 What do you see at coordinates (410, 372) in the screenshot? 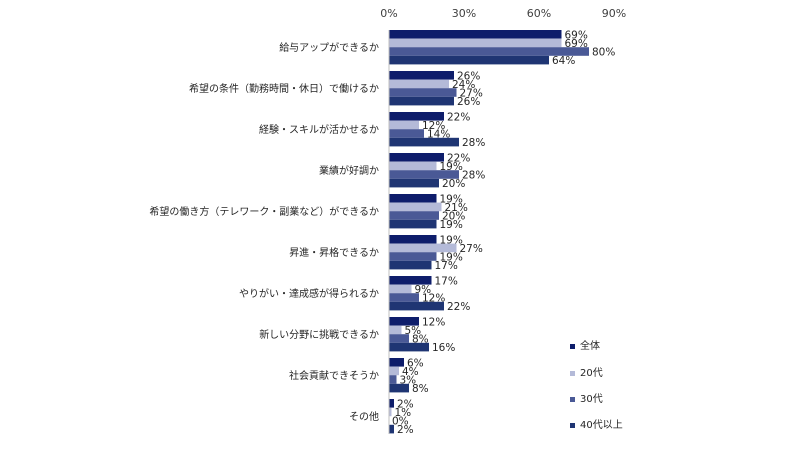
I see `data-label: 4%` at bounding box center [410, 372].